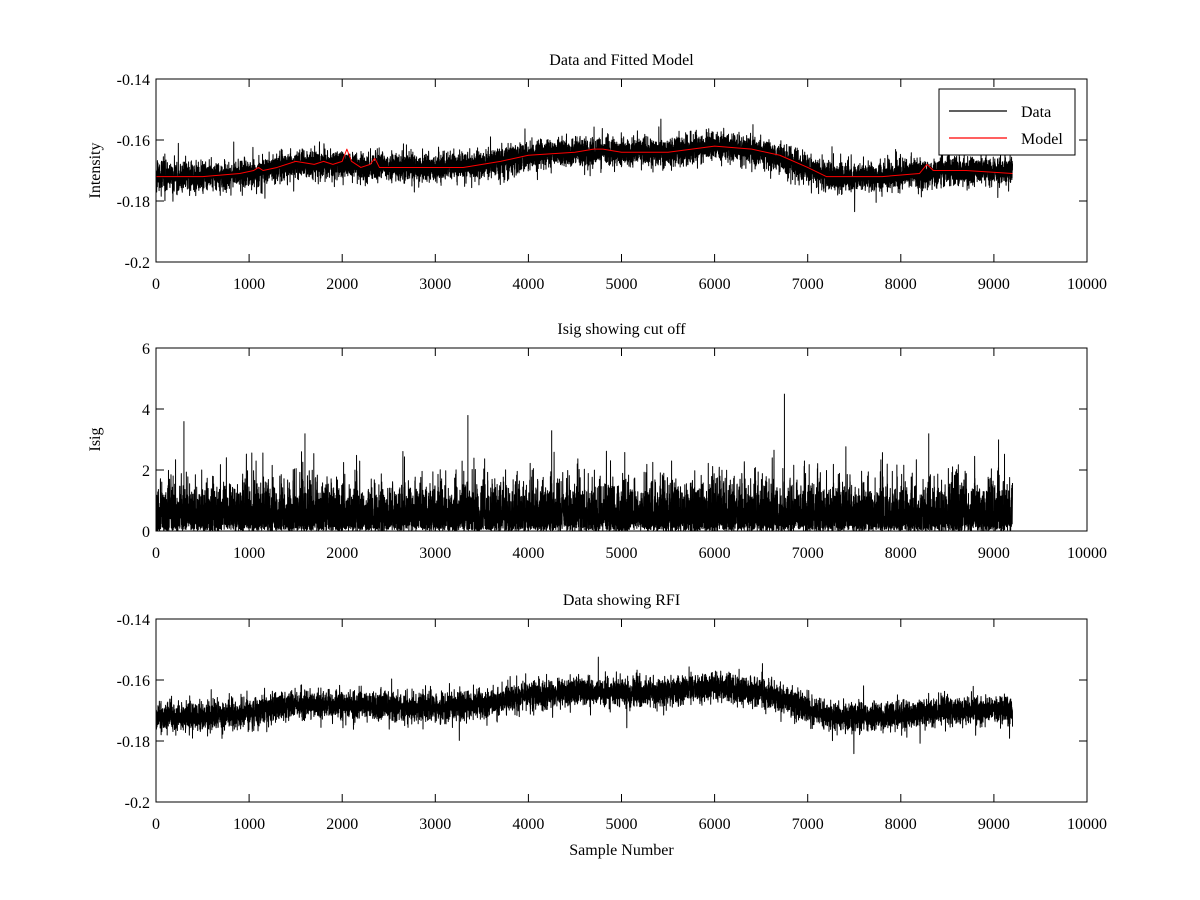 The width and height of the screenshot is (1200, 900). I want to click on series-isig, so click(585, 488).